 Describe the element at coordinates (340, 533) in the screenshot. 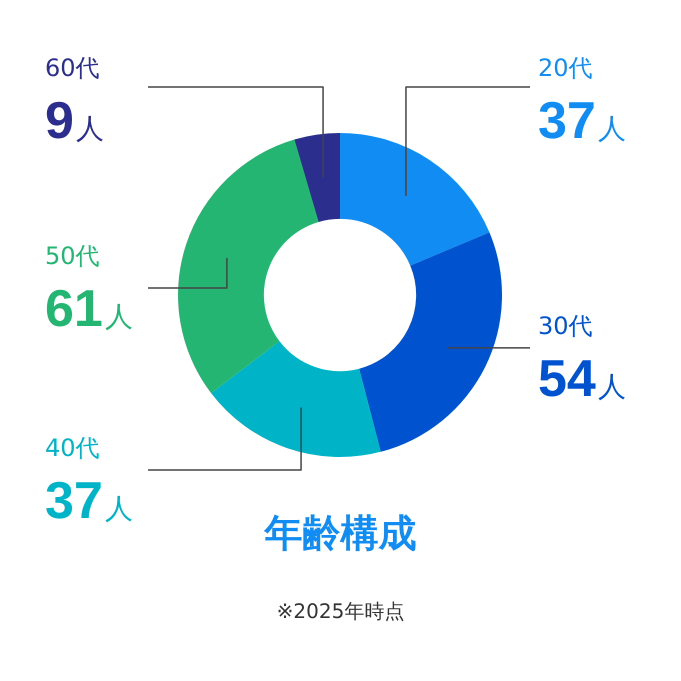

I see `text: 年齢構成` at that location.